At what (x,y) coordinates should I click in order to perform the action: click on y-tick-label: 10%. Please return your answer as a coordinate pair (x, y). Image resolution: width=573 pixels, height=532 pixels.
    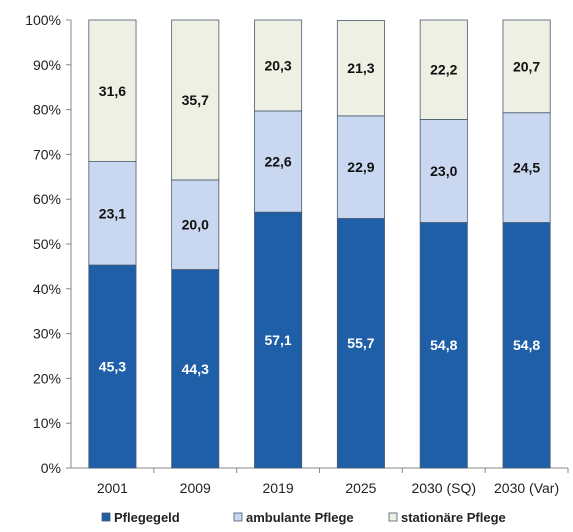
    Looking at the image, I should click on (47, 423).